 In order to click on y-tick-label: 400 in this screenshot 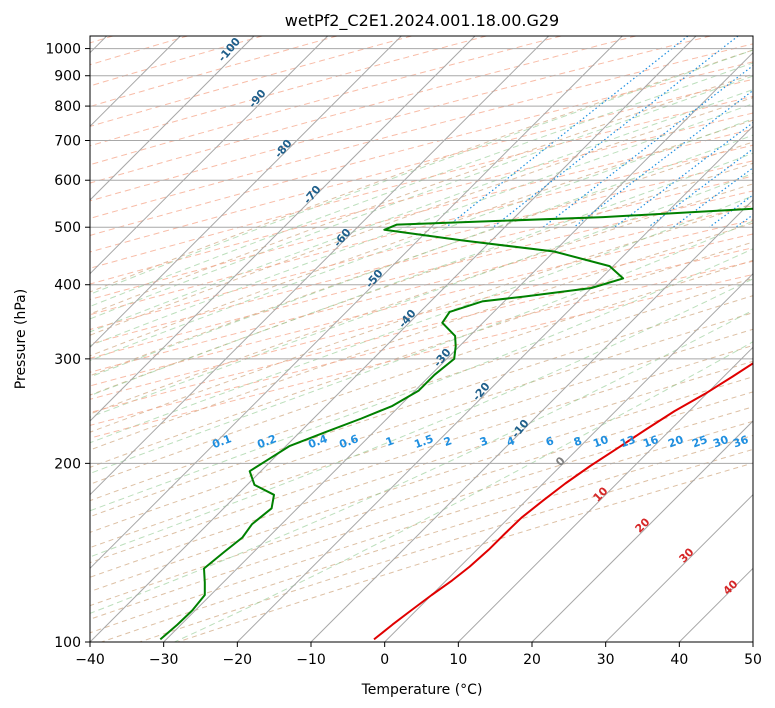, I will do `click(67, 286)`.